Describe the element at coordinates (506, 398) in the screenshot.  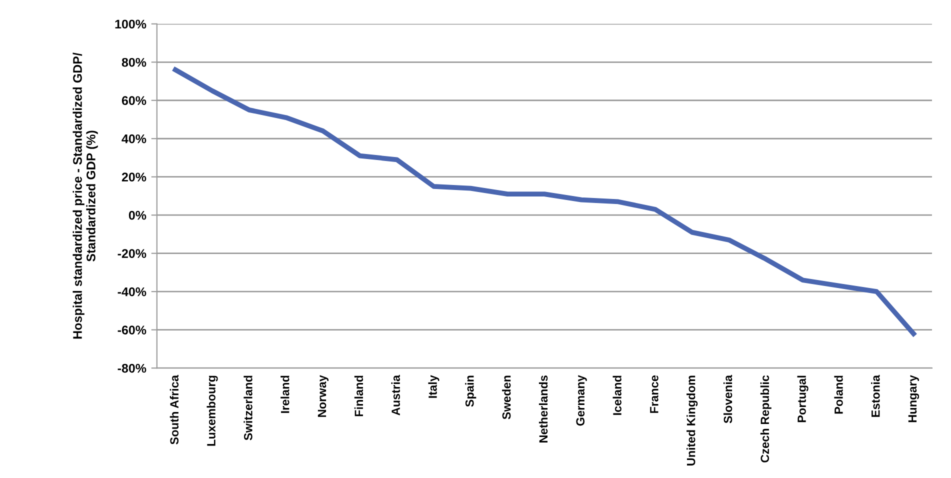
I see `x-tick-label: Sweden` at that location.